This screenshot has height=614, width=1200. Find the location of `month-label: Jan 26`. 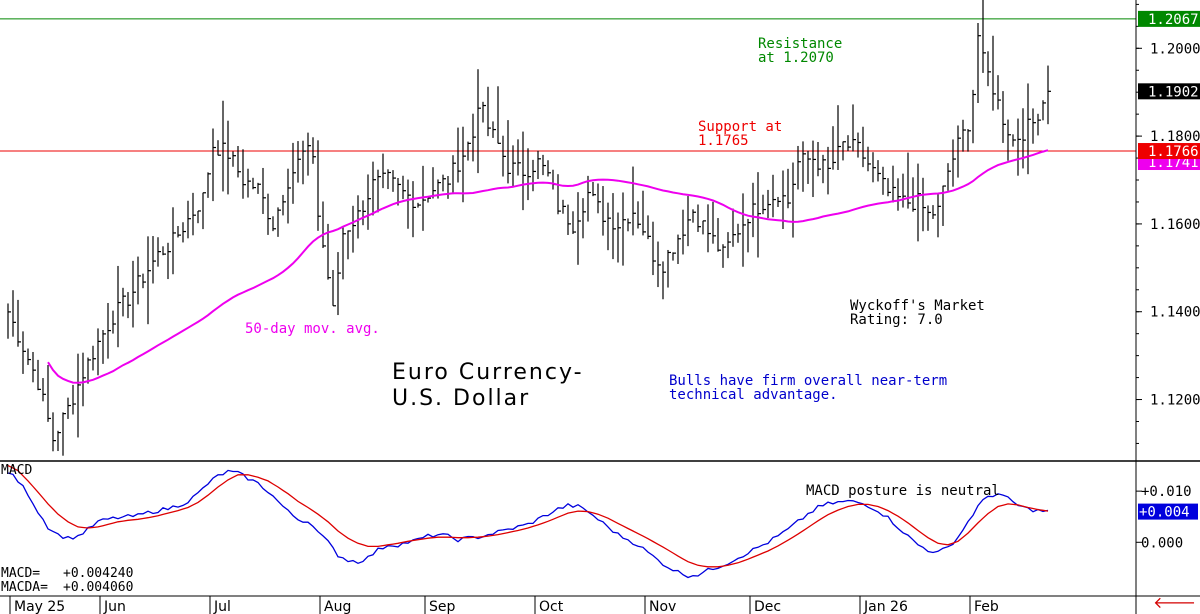

month-label: Jan 26 is located at coordinates (885, 606).